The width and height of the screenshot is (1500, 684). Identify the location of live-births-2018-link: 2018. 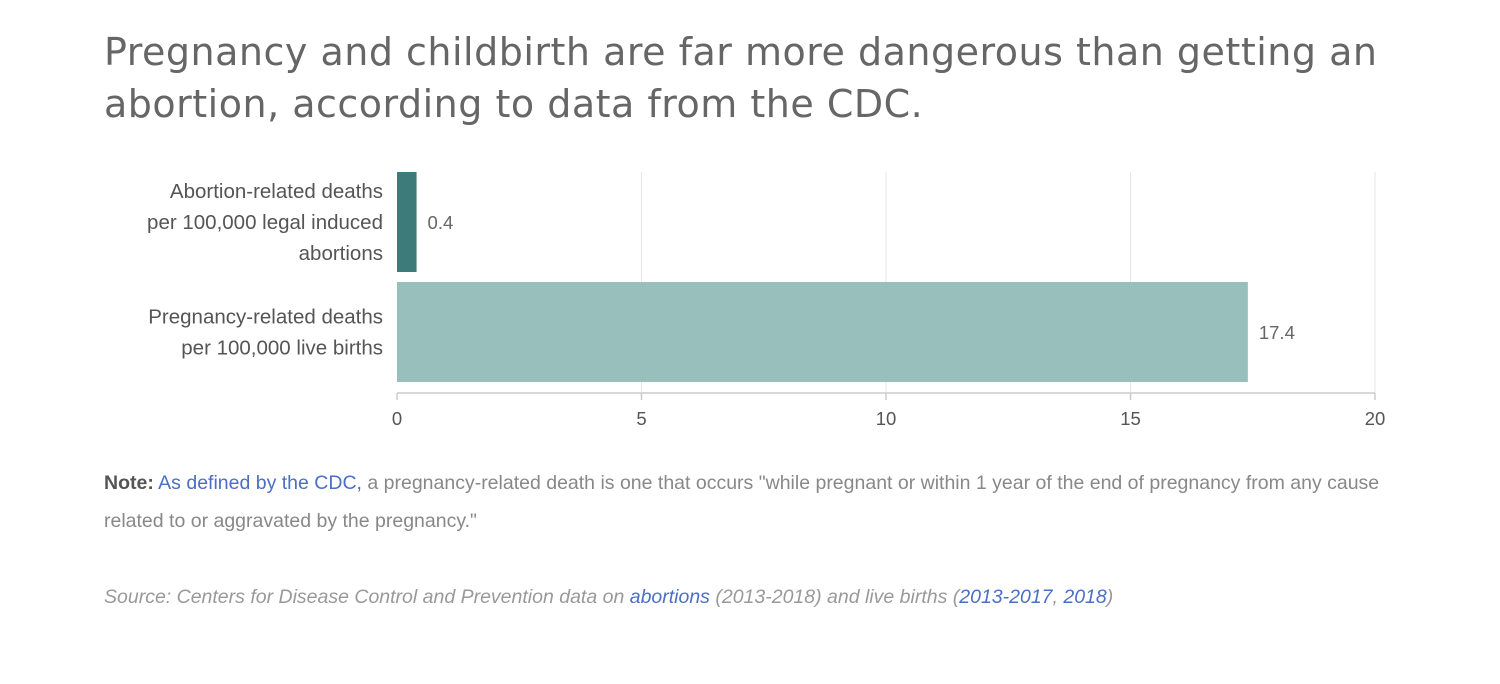
(1085, 597).